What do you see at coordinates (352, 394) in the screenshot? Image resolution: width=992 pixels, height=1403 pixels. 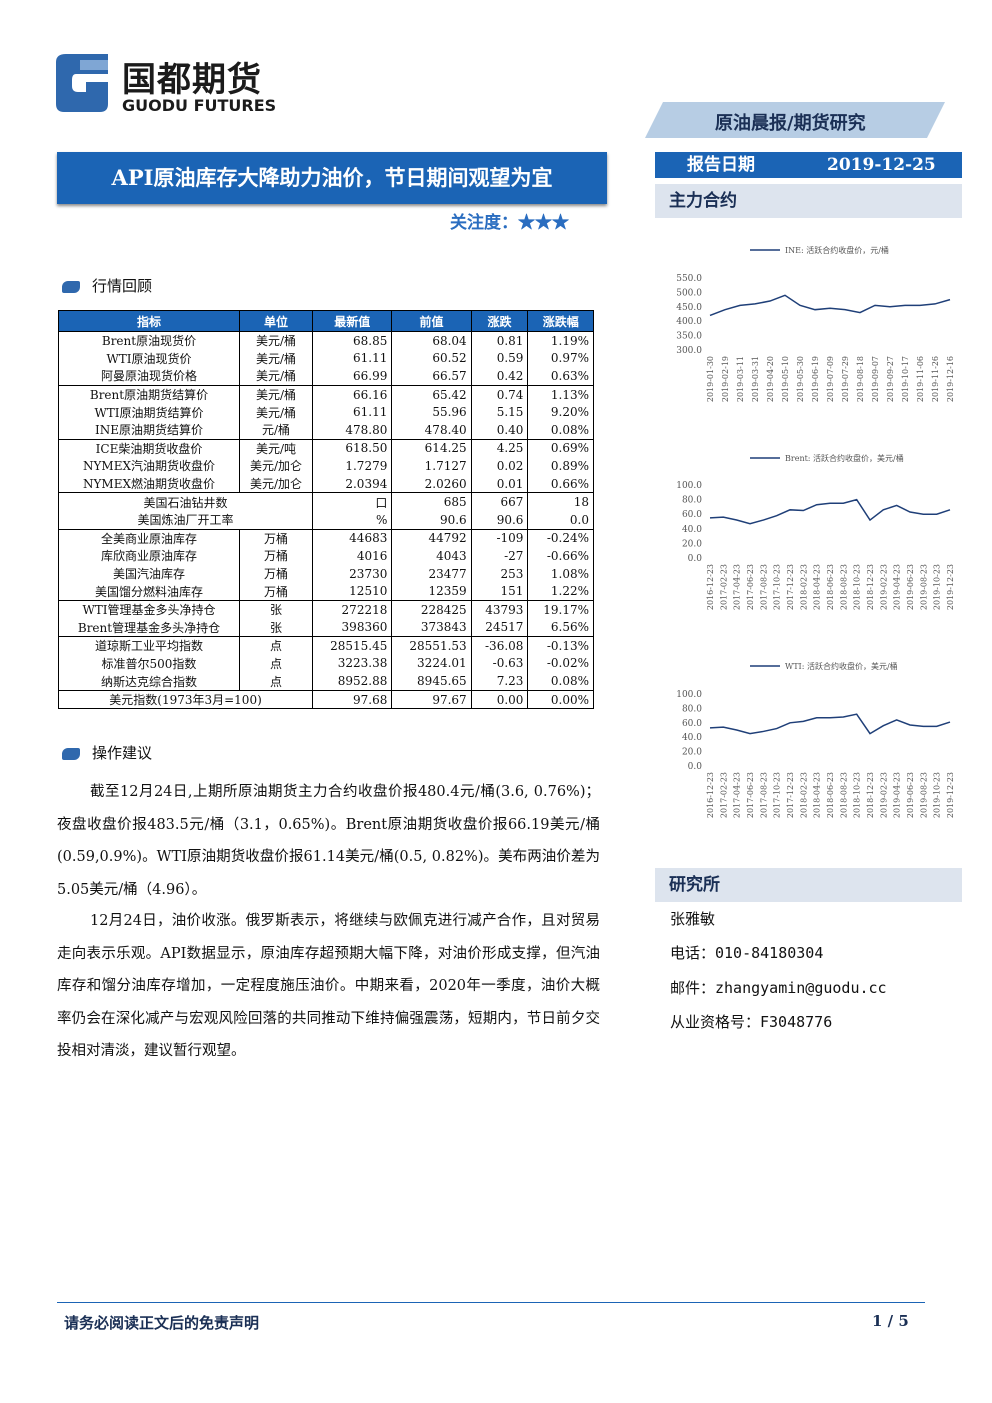 I see `table-cell: 66.16` at bounding box center [352, 394].